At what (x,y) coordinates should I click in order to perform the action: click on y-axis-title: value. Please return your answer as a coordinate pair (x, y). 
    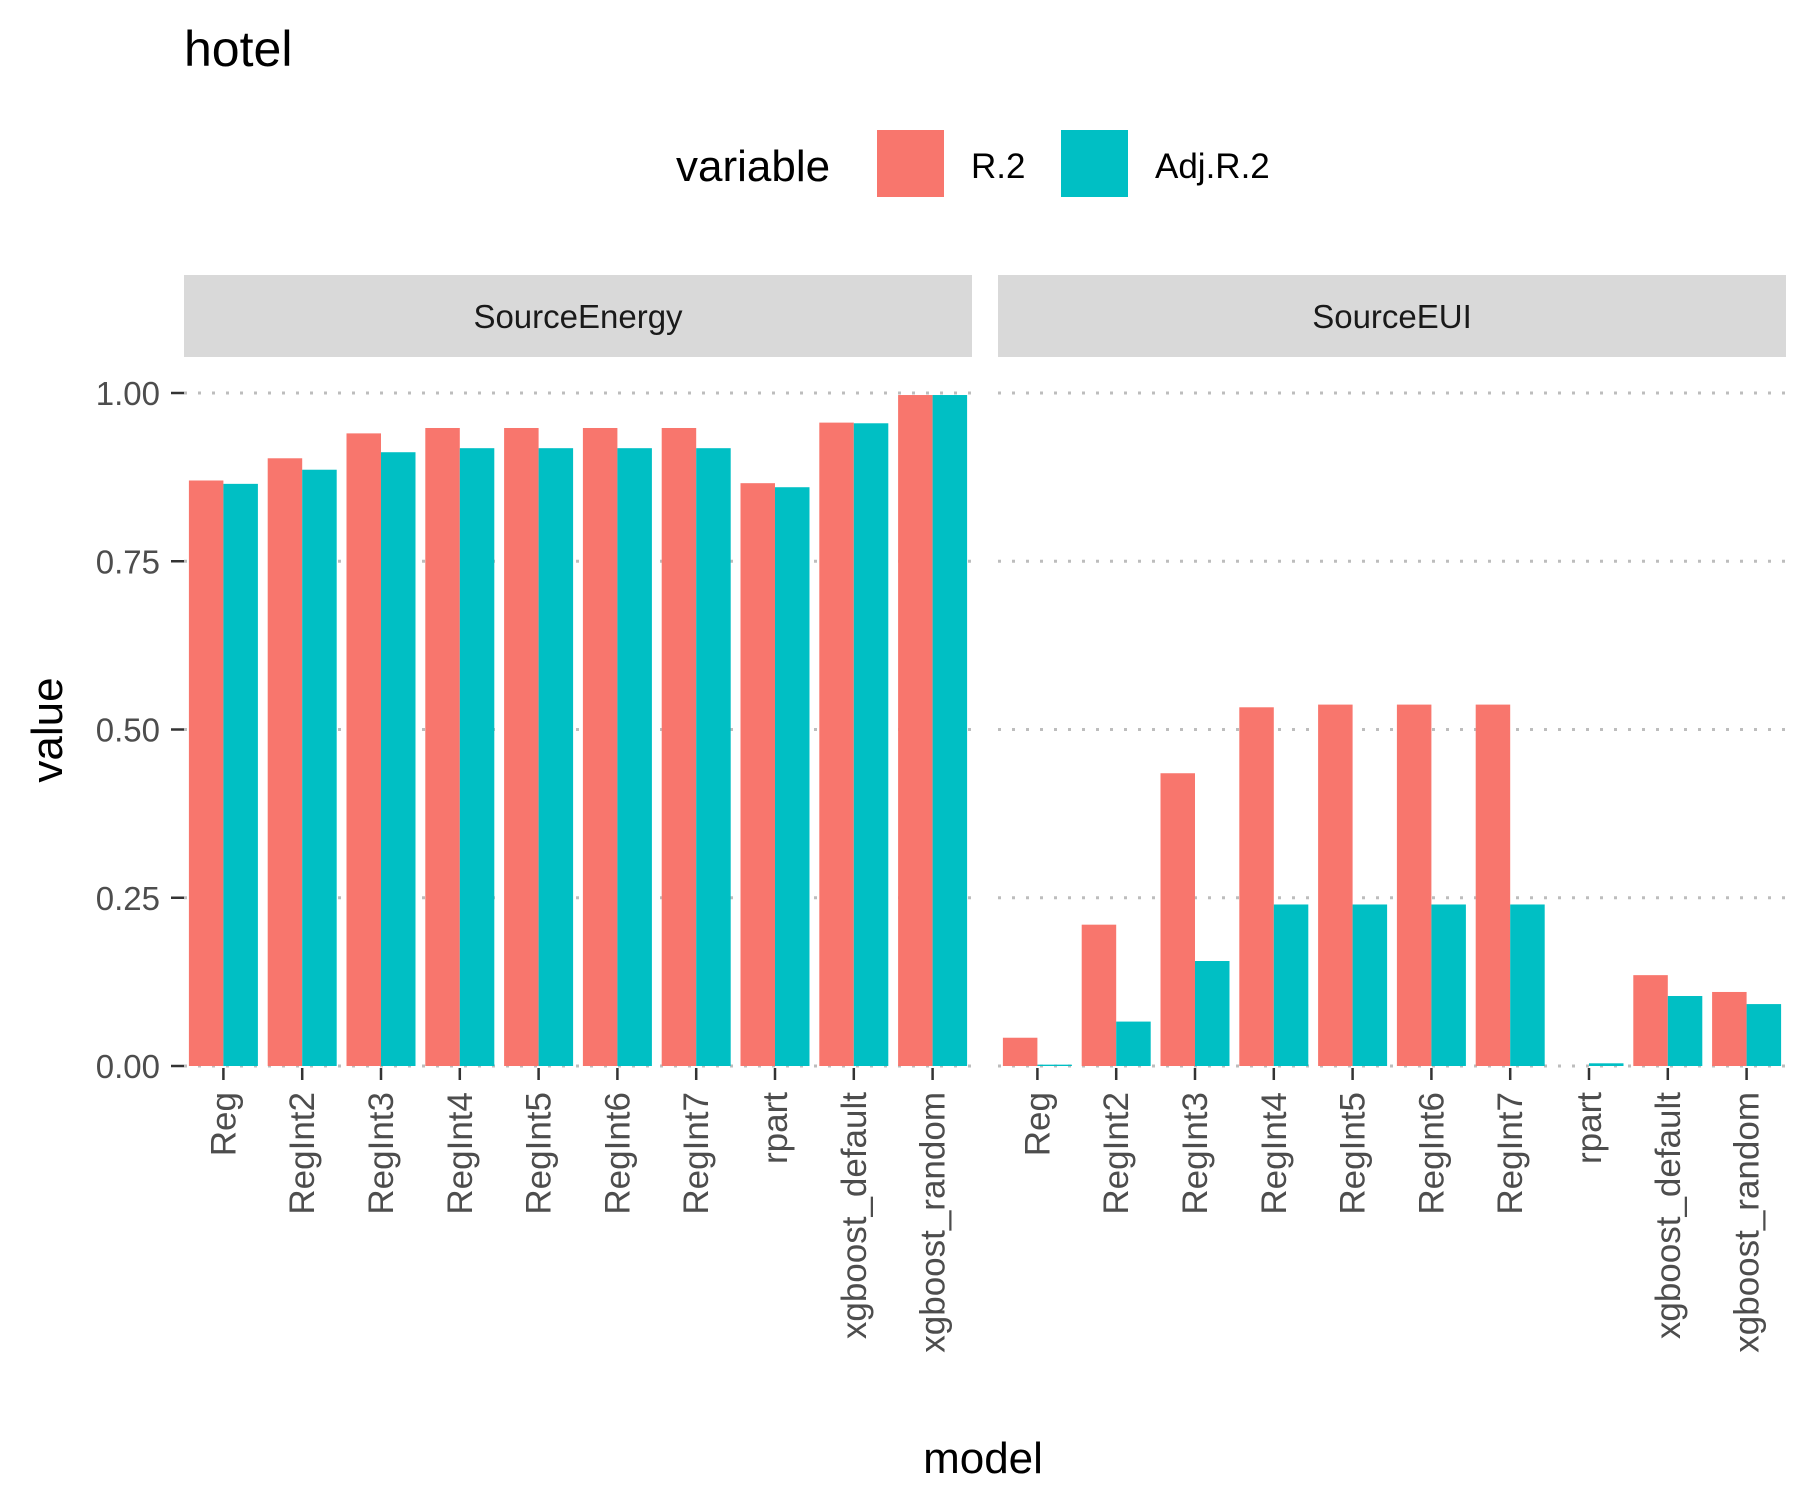
    Looking at the image, I should click on (47, 729).